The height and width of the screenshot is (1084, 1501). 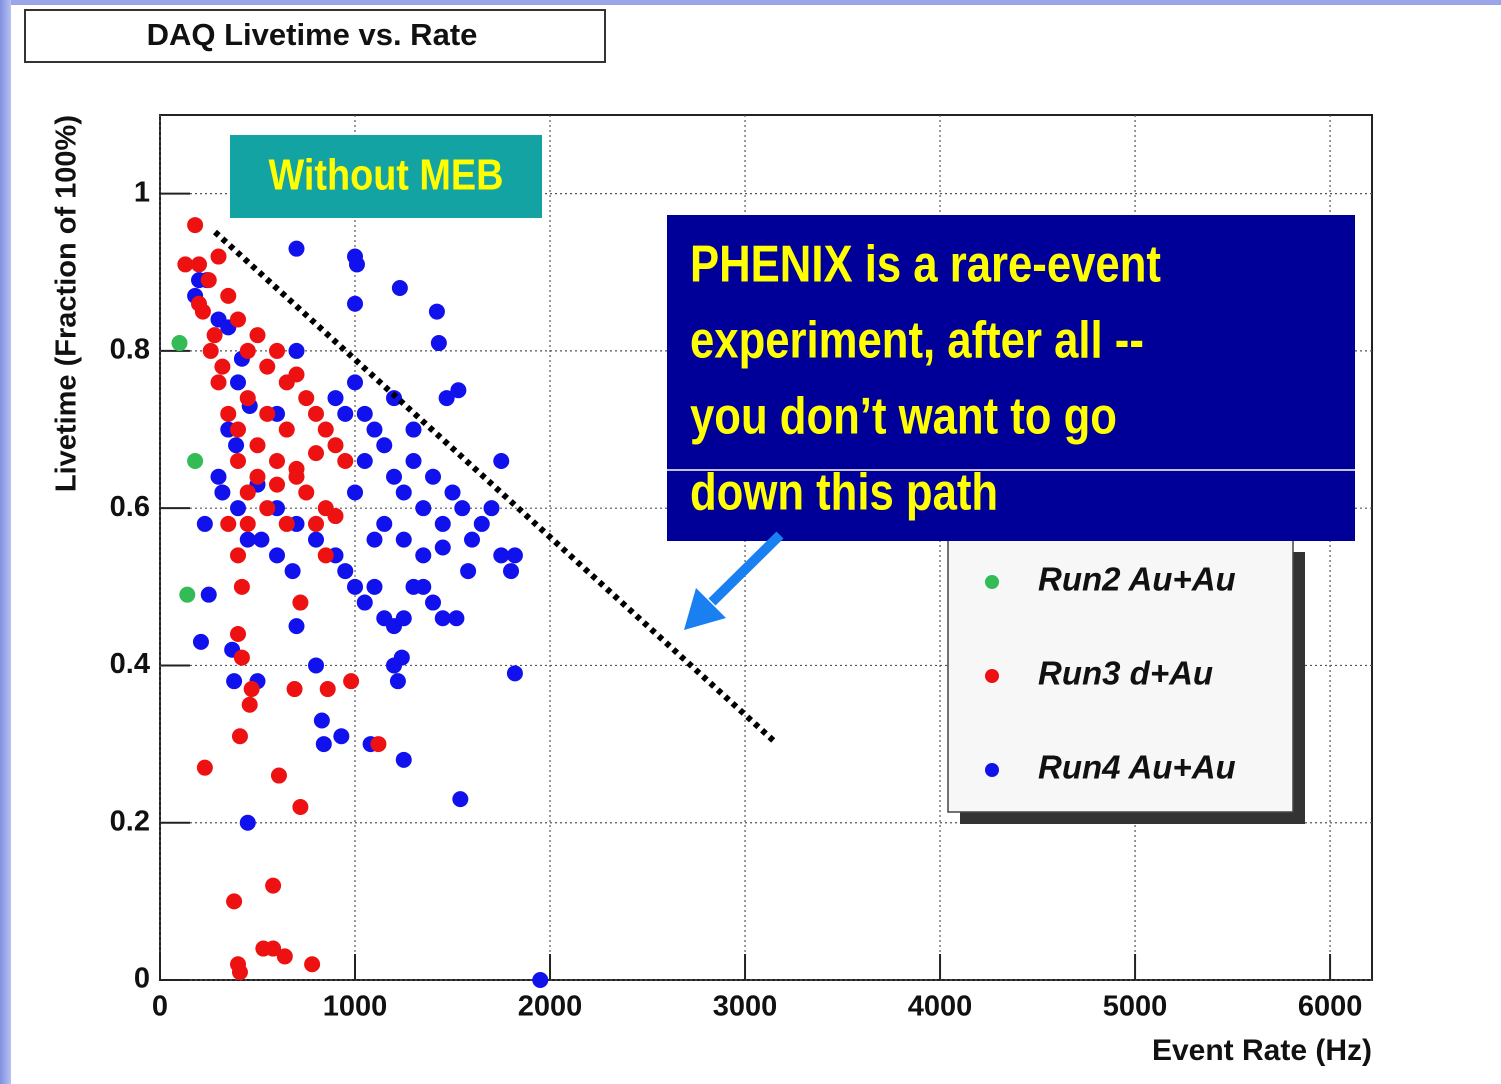 What do you see at coordinates (1125, 673) in the screenshot?
I see `legend-label: Run3 d+Au` at bounding box center [1125, 673].